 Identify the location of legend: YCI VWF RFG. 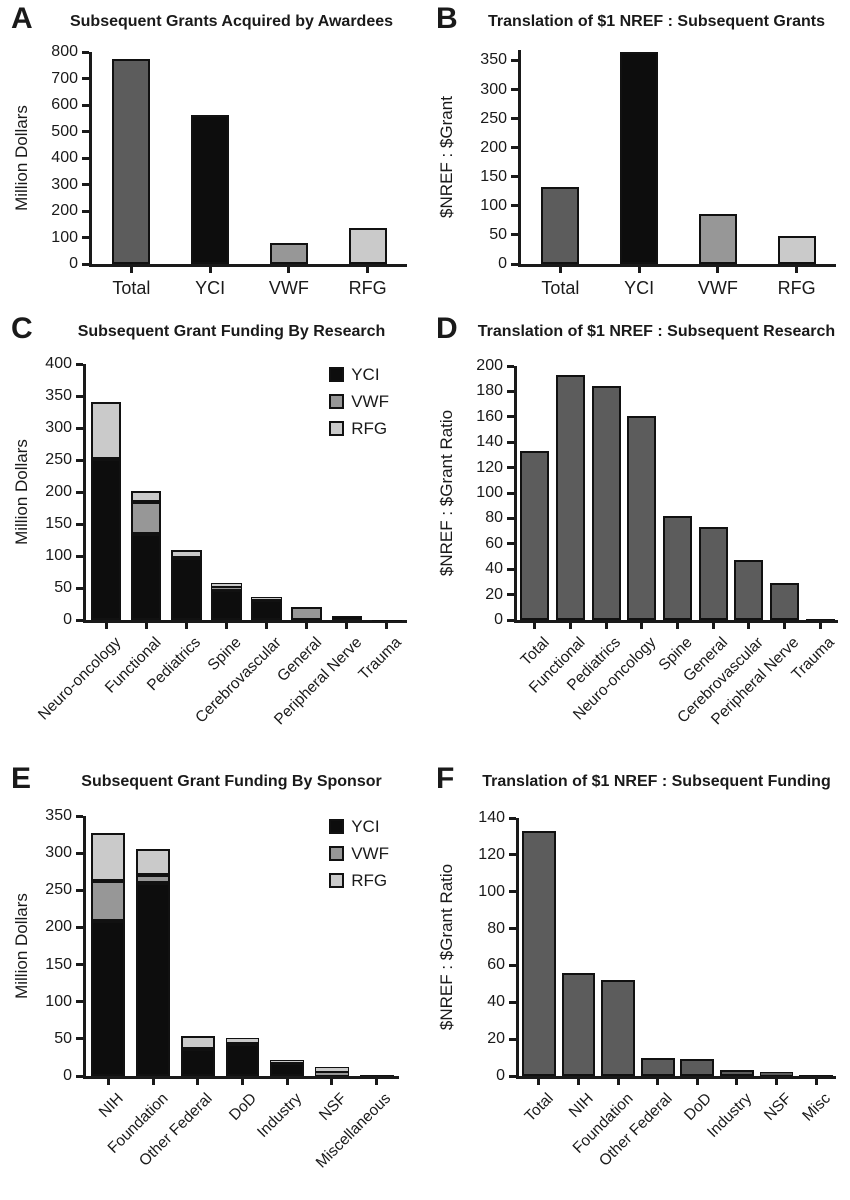
(359, 401).